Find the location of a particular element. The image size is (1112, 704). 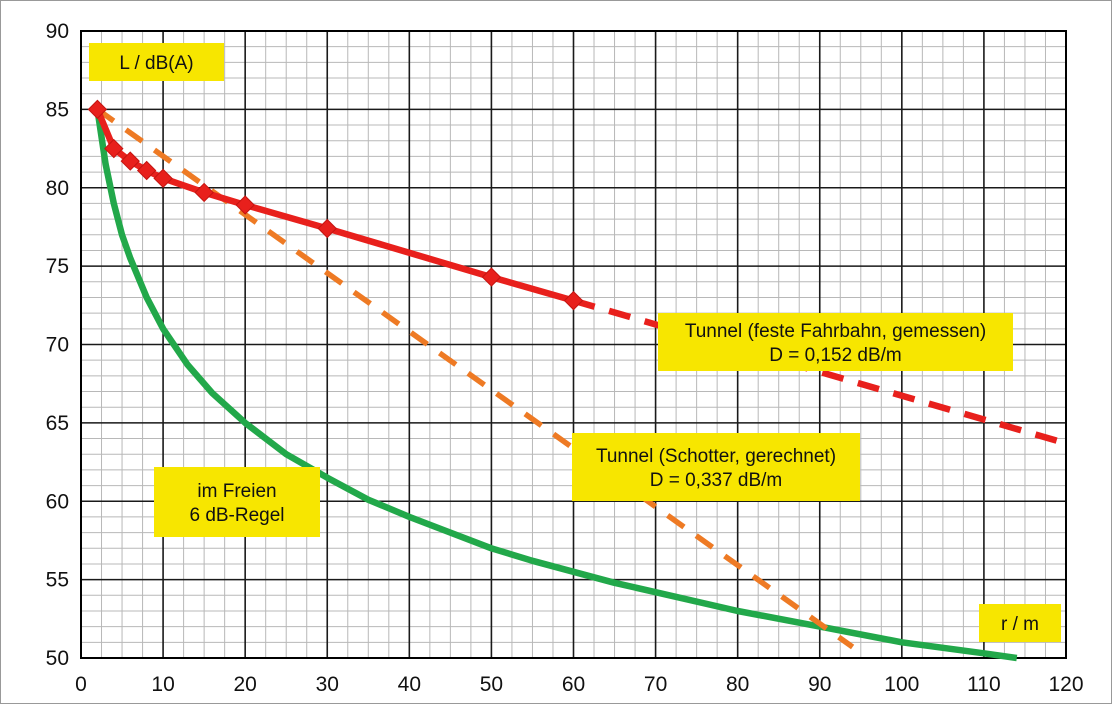

x-tick-label: 0 is located at coordinates (81, 684).